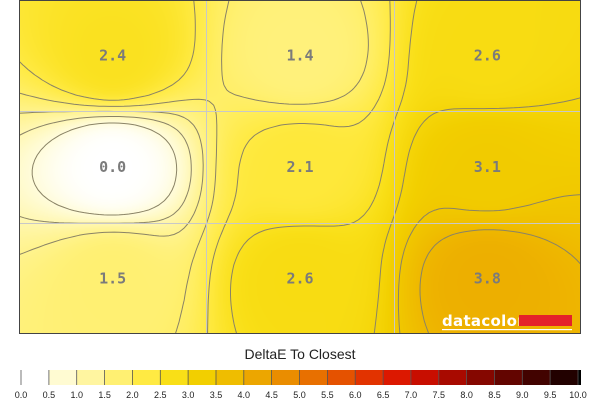 The image size is (600, 410). What do you see at coordinates (300, 354) in the screenshot?
I see `colorbar-title: DeltaE To Closest` at bounding box center [300, 354].